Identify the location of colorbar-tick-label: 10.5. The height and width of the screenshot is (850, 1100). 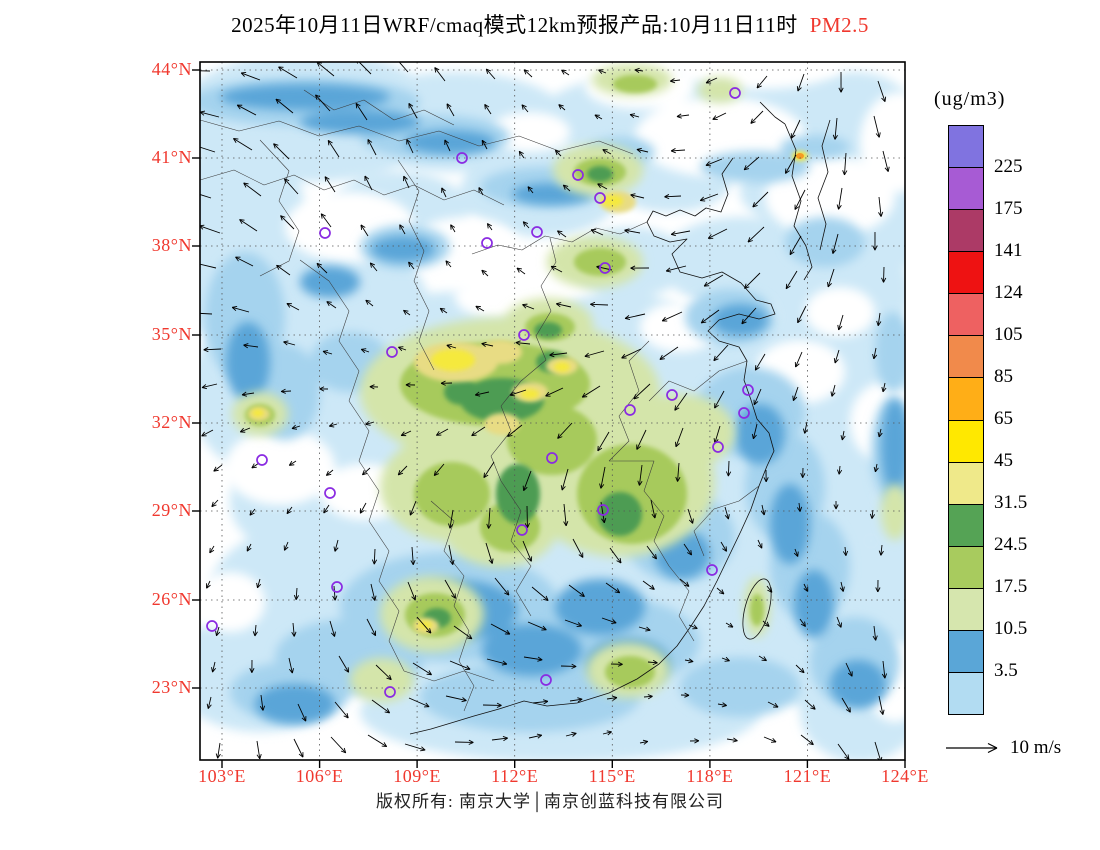
(1011, 628).